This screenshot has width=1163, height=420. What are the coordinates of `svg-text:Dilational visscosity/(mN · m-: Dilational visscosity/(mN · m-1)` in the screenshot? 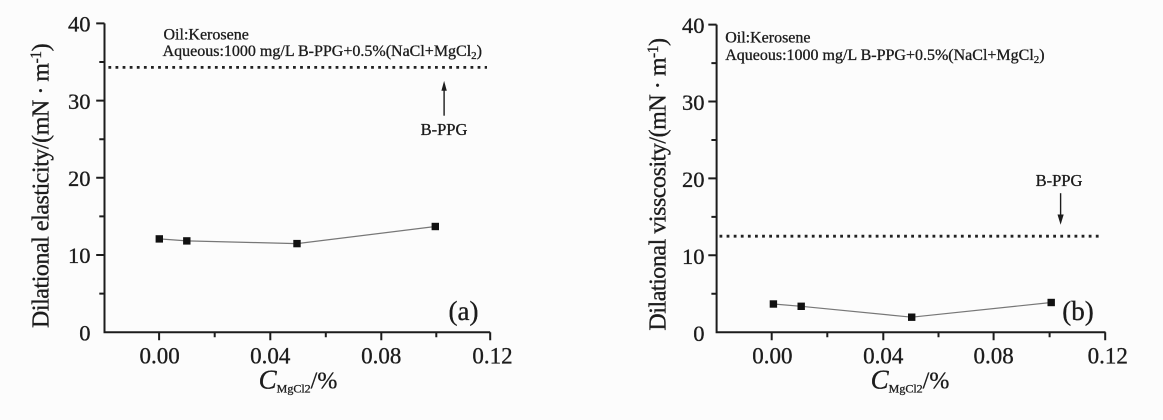 It's located at (658, 184).